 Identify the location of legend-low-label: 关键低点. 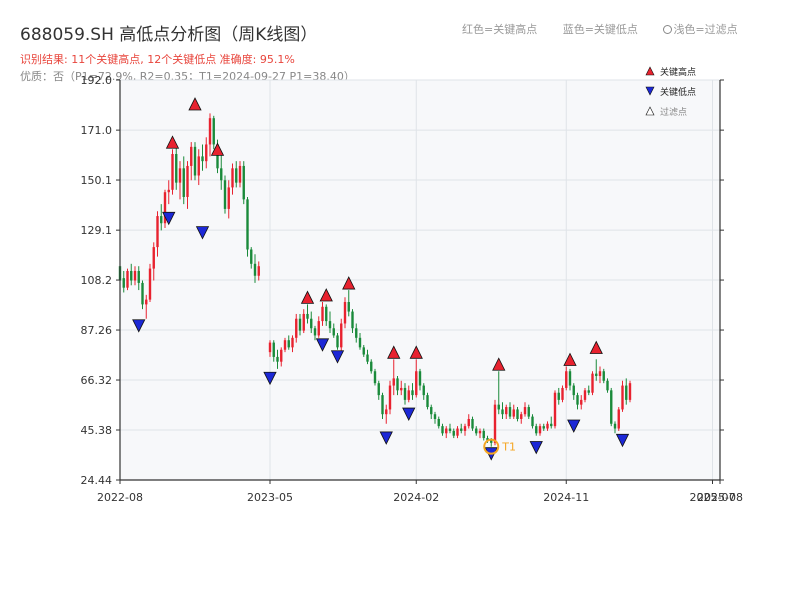
(678, 92).